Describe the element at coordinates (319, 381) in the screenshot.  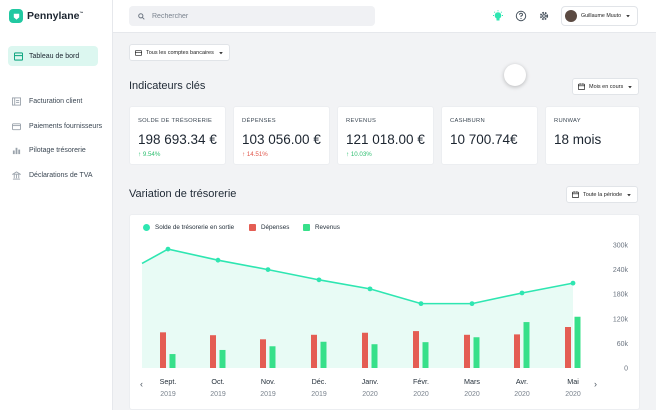
I see `x-tick-month: Déc.` at that location.